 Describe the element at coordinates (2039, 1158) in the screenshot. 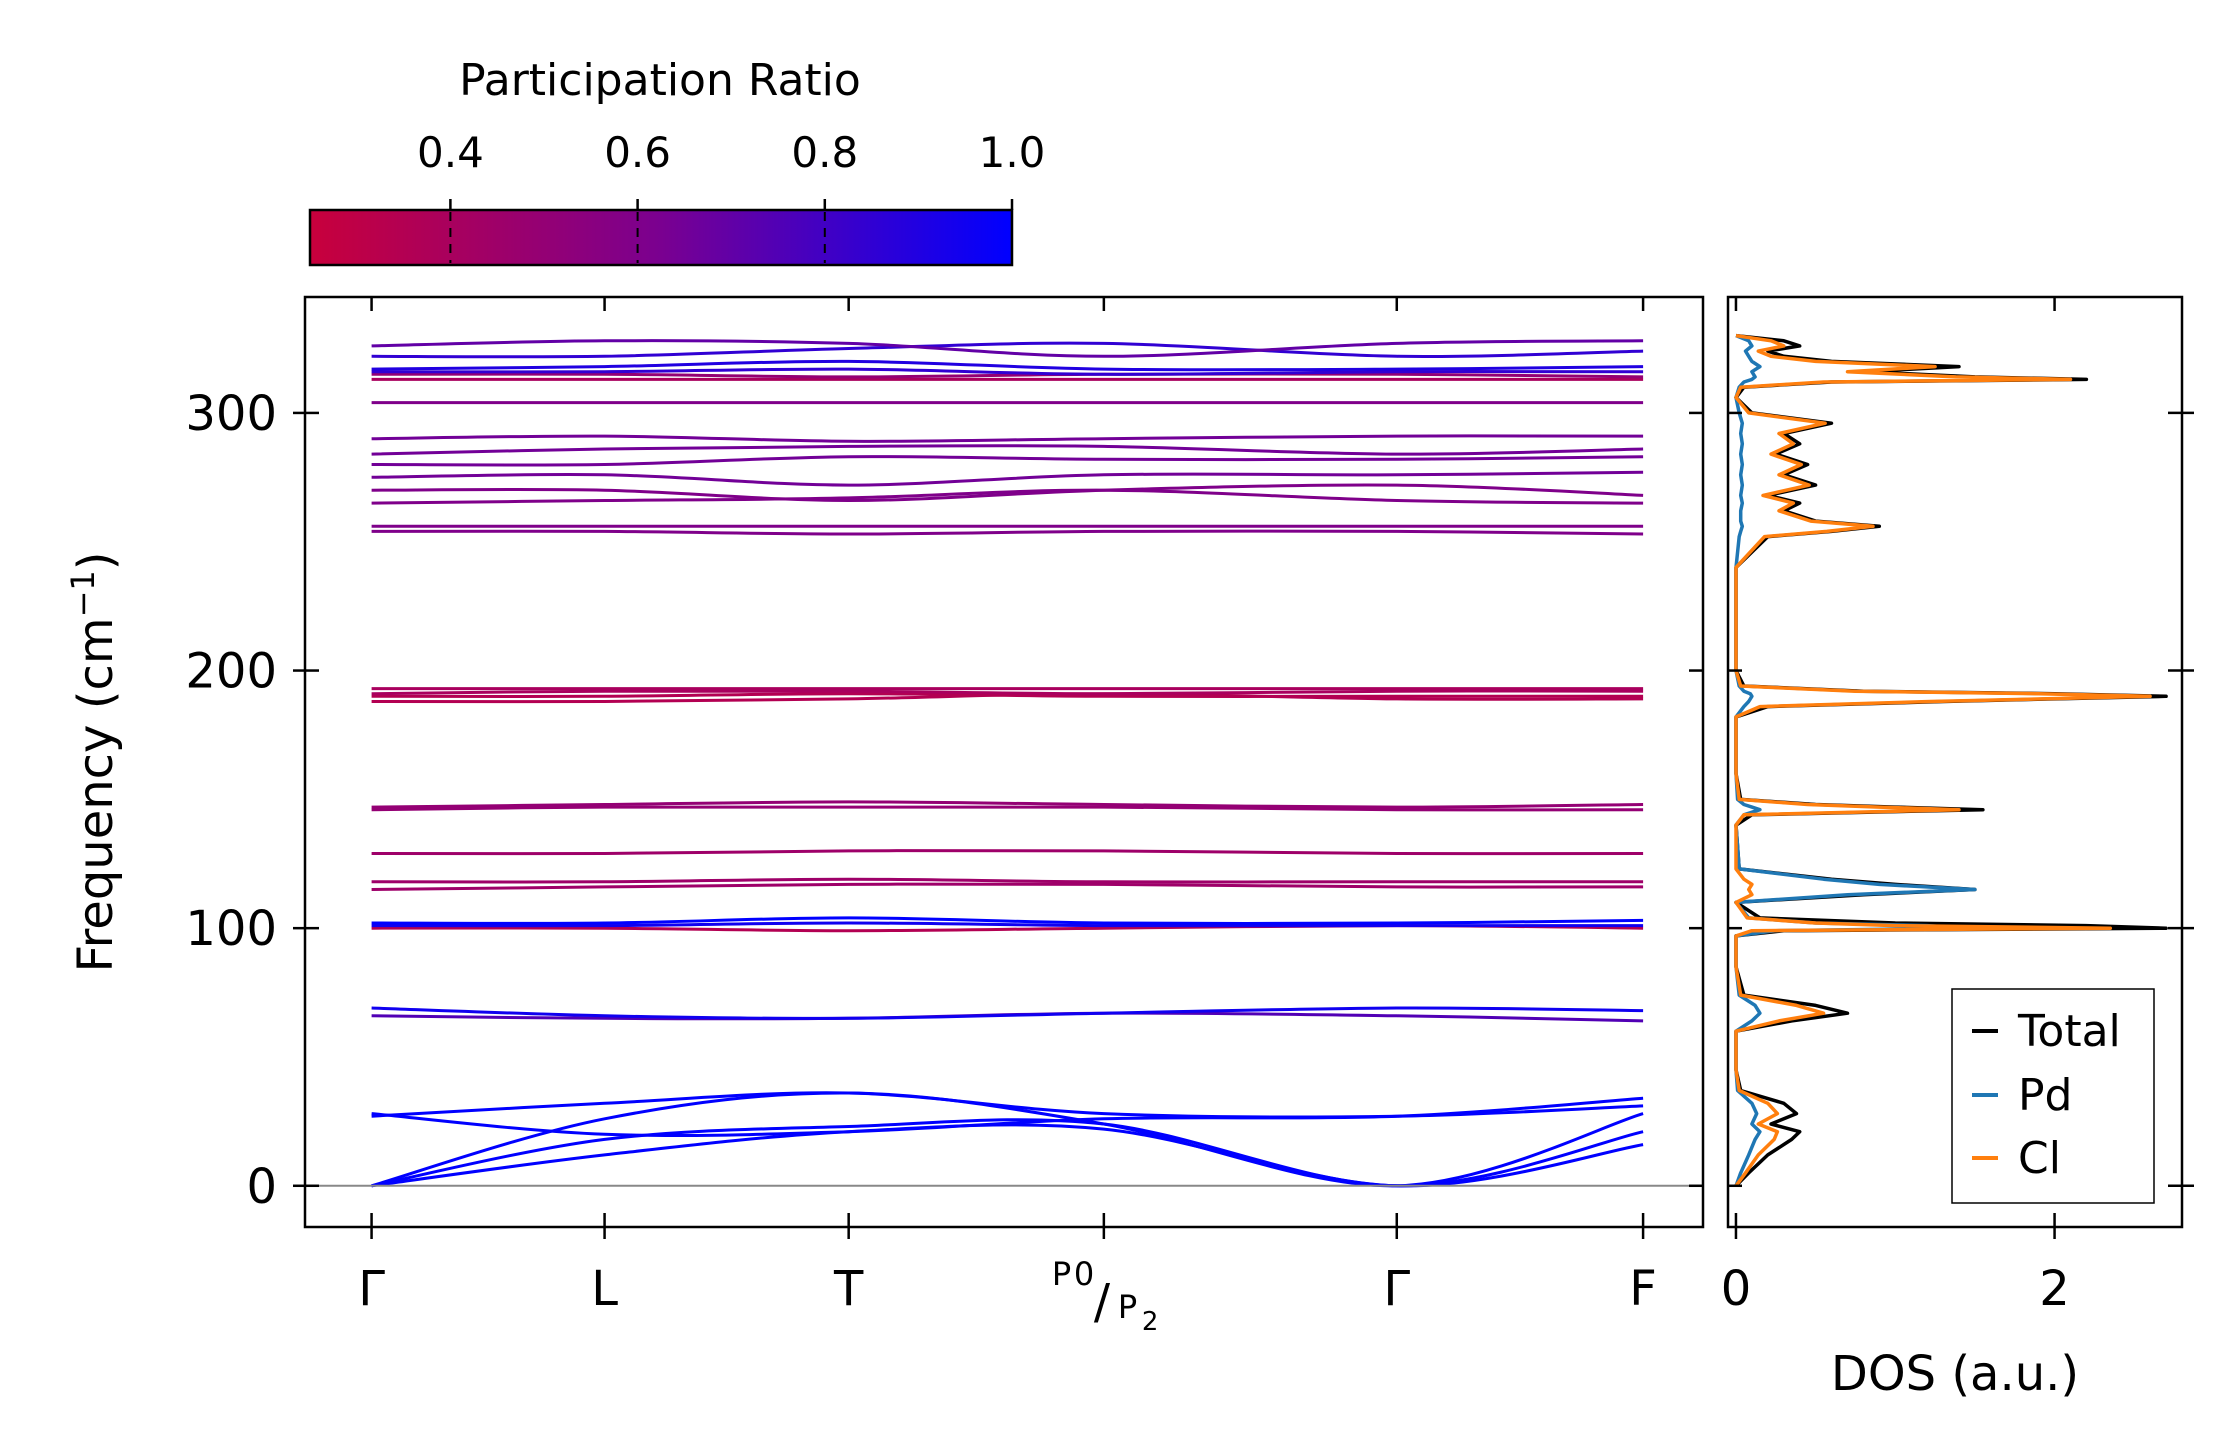

I see `legend-label-cl: Cl` at that location.